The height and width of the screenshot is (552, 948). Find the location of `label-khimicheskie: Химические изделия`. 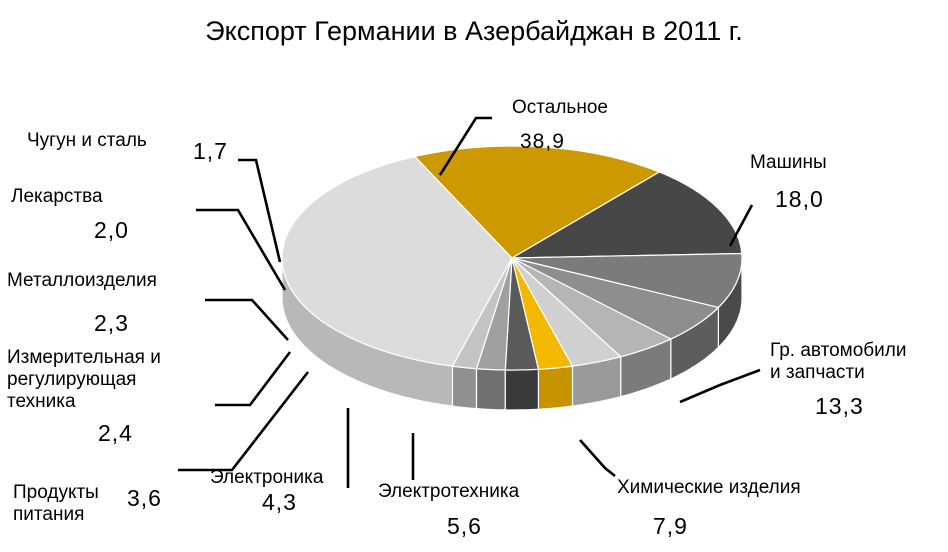

label-khimicheskie: Химические изделия is located at coordinates (709, 487).